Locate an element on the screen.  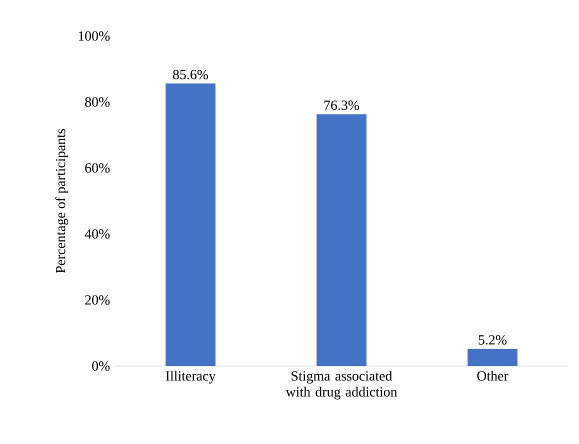
y-axis-title: Percentage of participants is located at coordinates (61, 201).